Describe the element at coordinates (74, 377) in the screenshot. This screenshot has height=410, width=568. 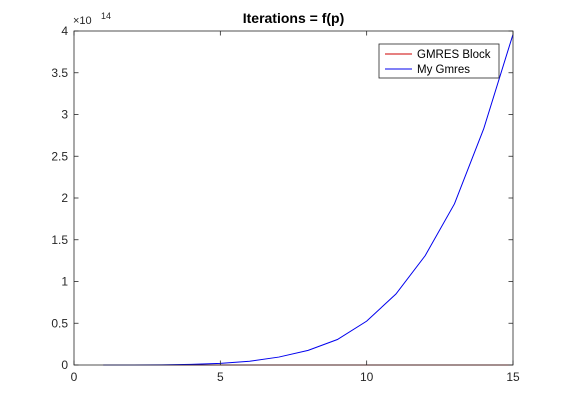
I see `x-tick-label: 0` at that location.